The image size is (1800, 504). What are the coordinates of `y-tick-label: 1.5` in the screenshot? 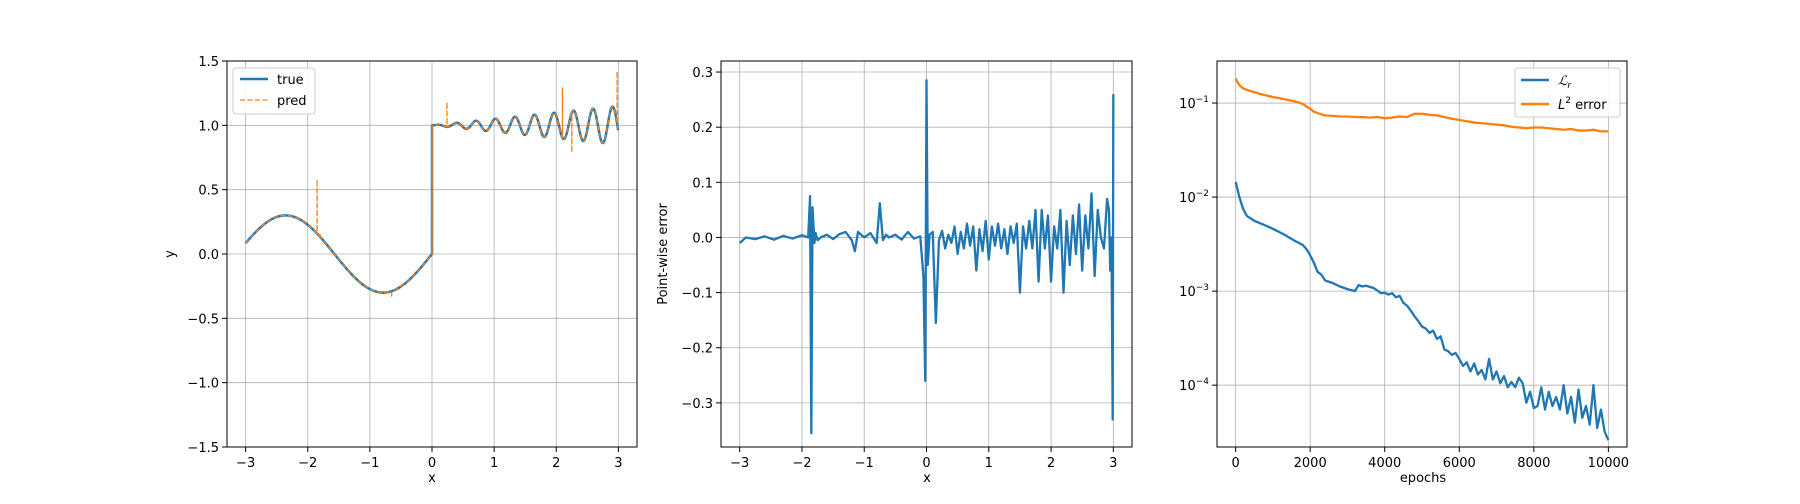 It's located at (208, 62).